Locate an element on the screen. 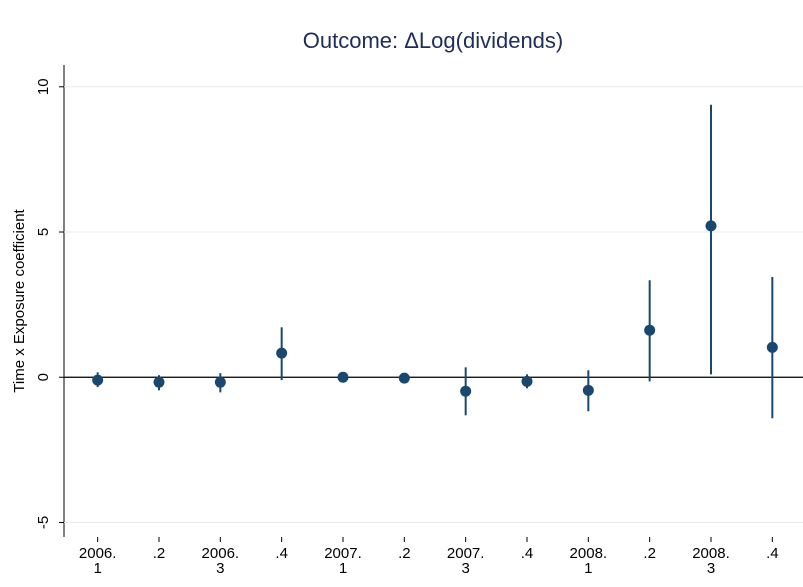 The image size is (803, 587). y-axis-label: Time x Exposure coefficient is located at coordinates (19, 300).